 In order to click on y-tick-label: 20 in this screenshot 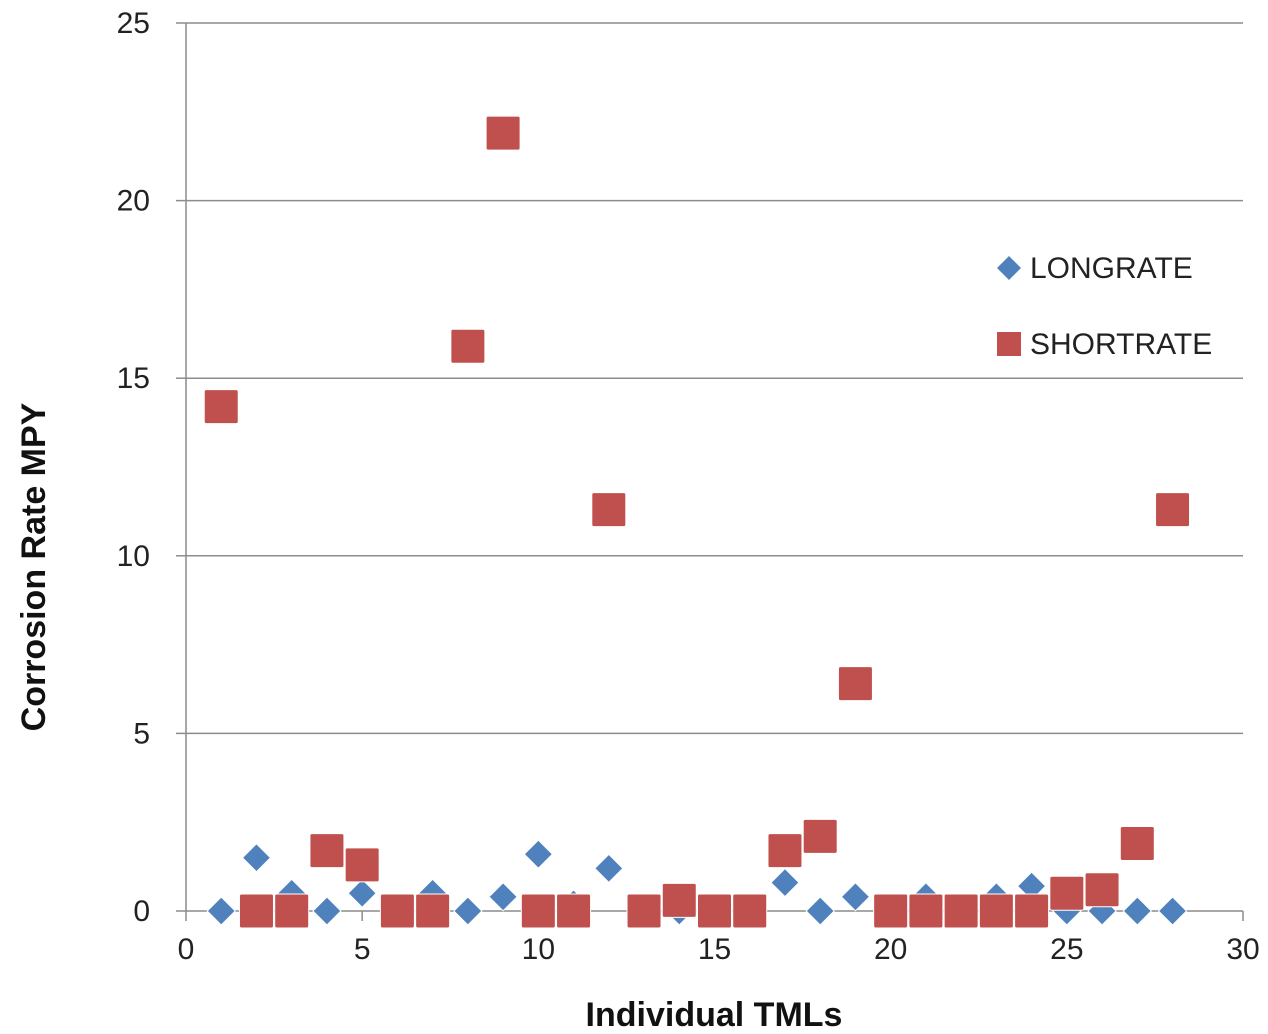, I will do `click(133, 201)`.